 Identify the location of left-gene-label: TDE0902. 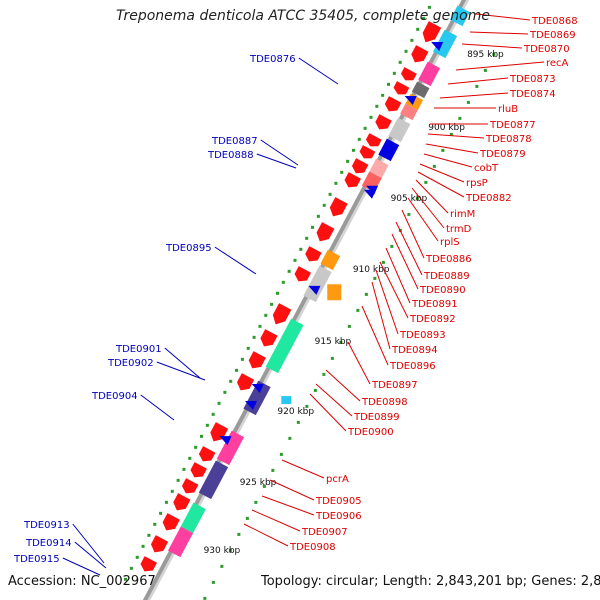
(130, 363).